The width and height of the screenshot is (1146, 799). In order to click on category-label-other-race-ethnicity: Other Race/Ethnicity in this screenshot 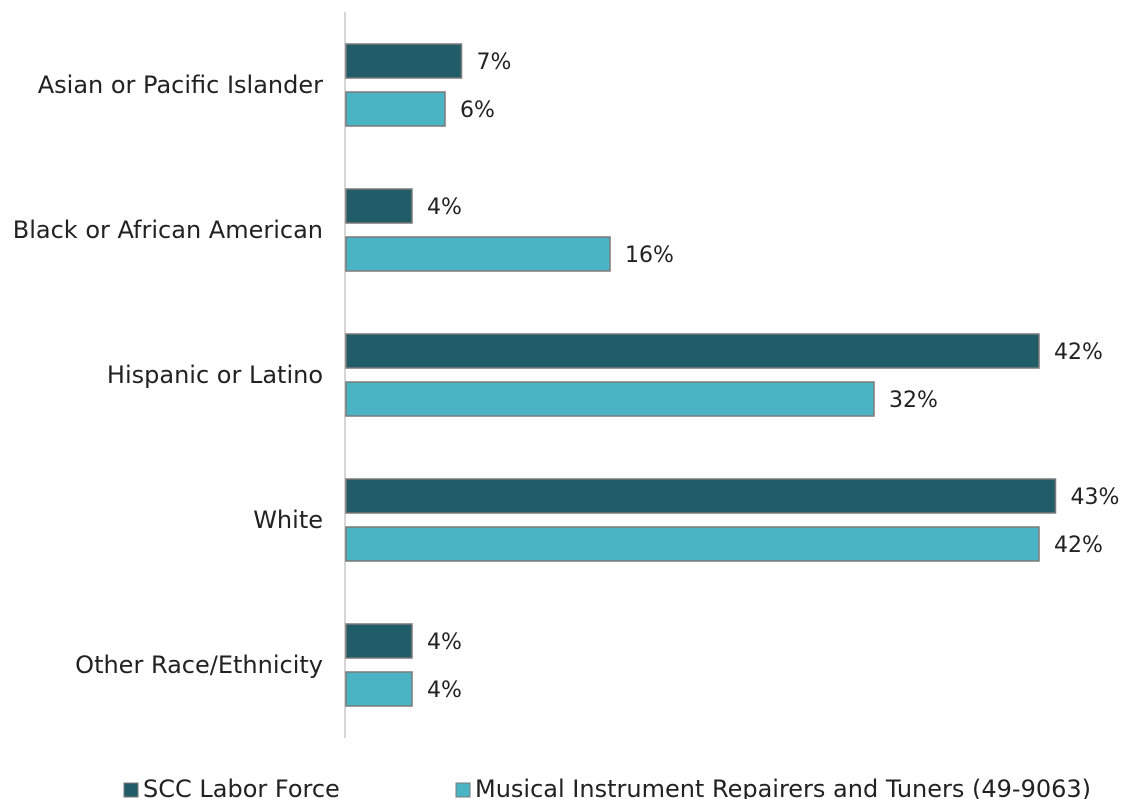, I will do `click(199, 665)`.